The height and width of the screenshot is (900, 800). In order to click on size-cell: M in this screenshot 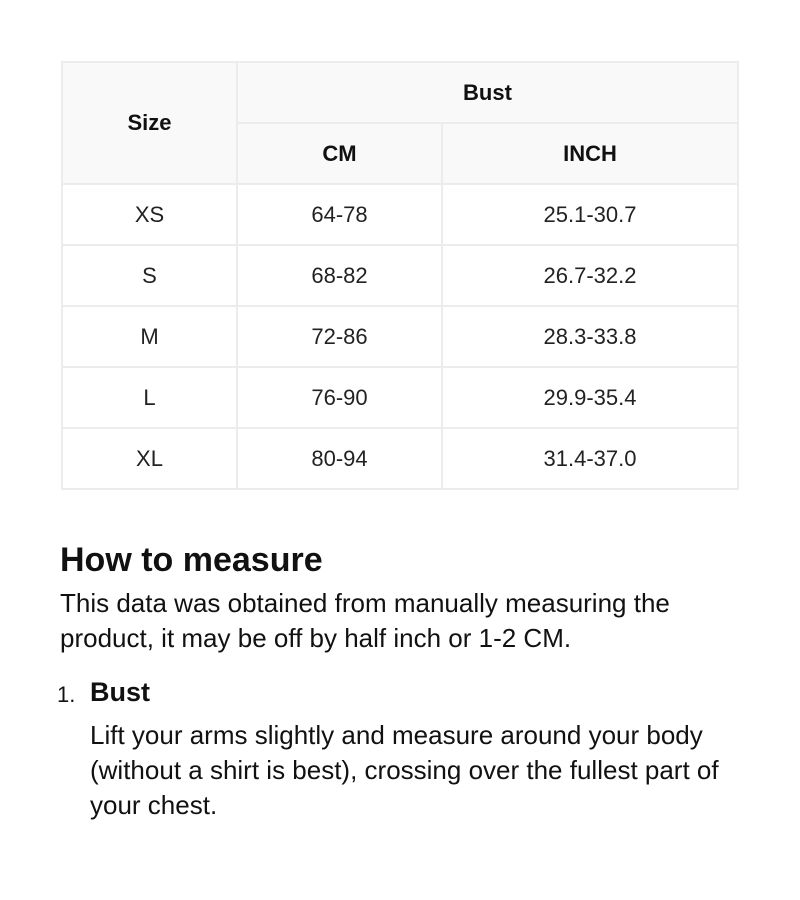, I will do `click(149, 336)`.